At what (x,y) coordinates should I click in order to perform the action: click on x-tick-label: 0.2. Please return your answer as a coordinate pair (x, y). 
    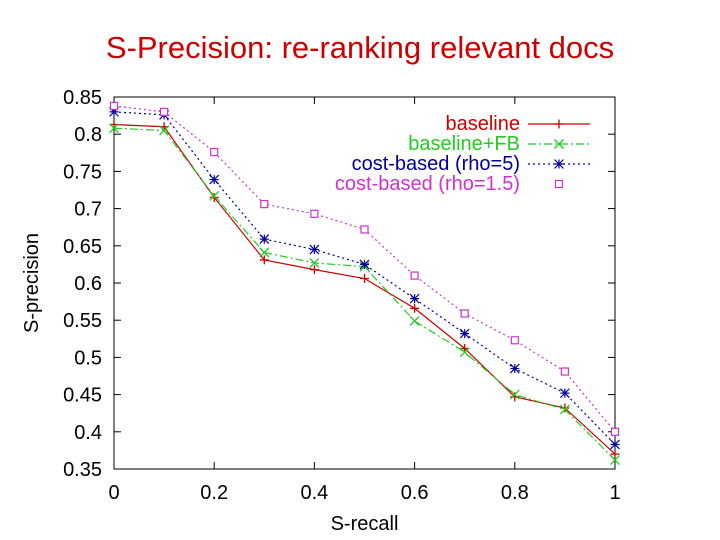
    Looking at the image, I should click on (214, 493).